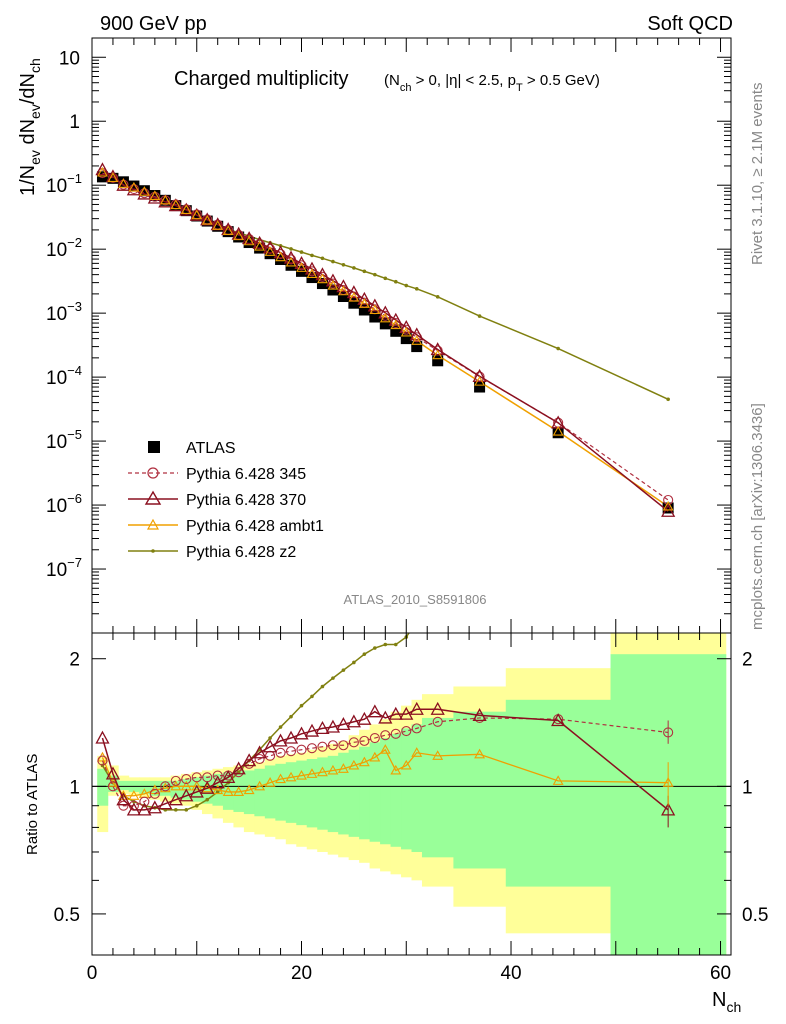  Describe the element at coordinates (32, 804) in the screenshot. I see `ratio-y-axis-label: Ratio to ATLAS` at that location.